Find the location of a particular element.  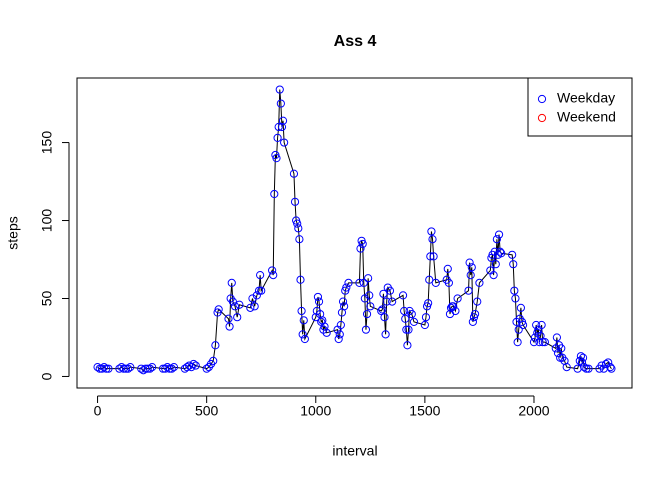

x-tick-label: 1000 is located at coordinates (315, 411).